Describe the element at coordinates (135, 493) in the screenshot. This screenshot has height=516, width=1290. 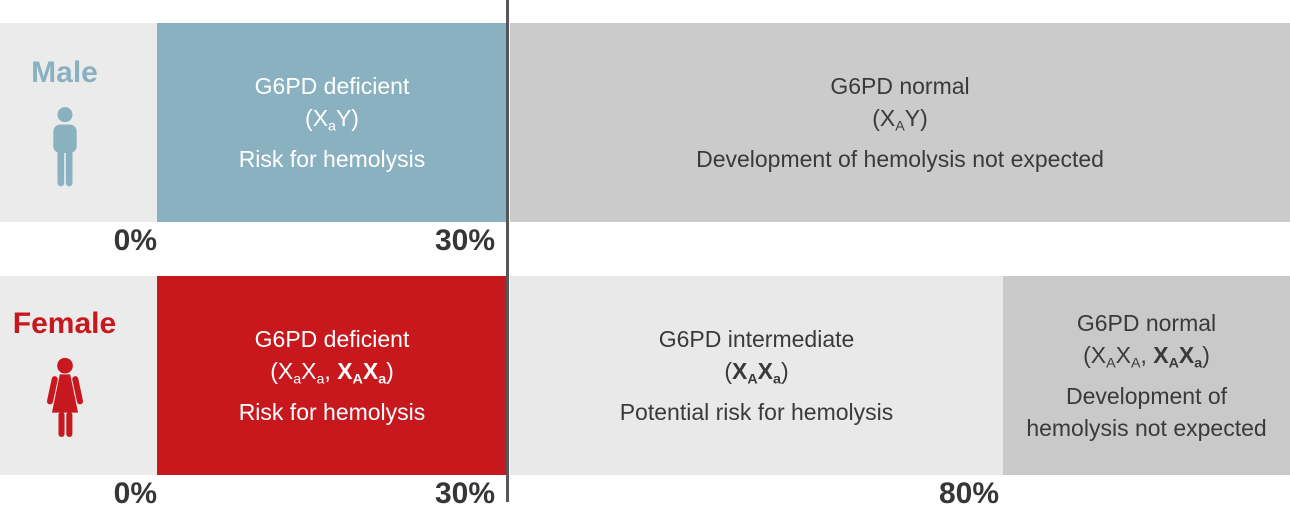
I see `female-axis-0pct: 0%` at that location.